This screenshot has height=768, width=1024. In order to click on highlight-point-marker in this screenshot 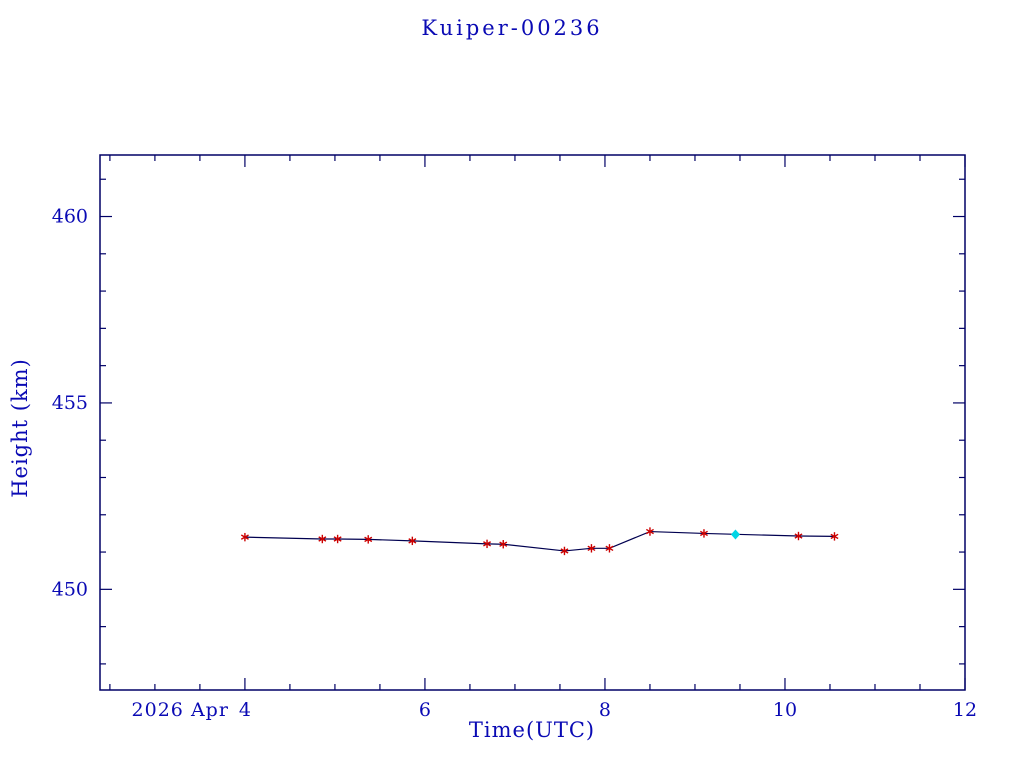, I will do `click(735, 534)`.